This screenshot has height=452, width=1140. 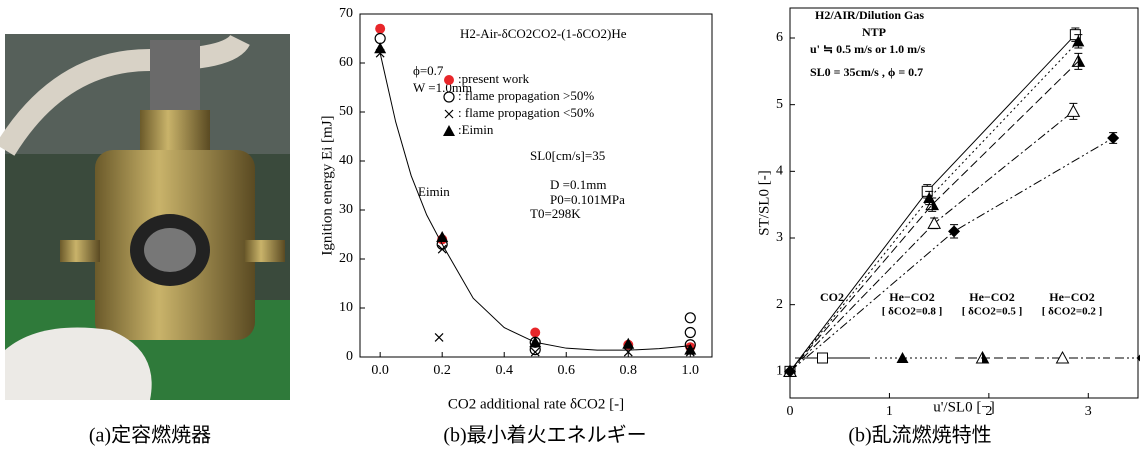 What do you see at coordinates (629, 370) in the screenshot?
I see `x-tick-label: 0.8` at bounding box center [629, 370].